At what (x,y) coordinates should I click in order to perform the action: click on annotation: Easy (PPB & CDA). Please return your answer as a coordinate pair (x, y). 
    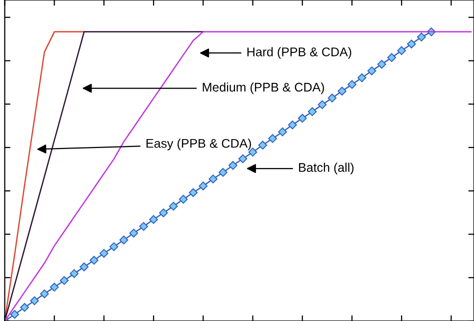
    Looking at the image, I should click on (199, 144).